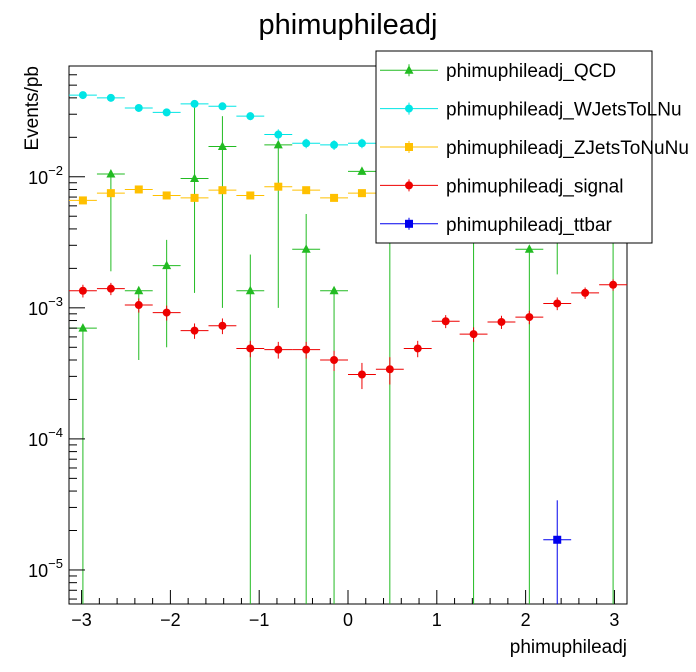 The width and height of the screenshot is (696, 672). I want to click on legend-entry: phimuphileadj_ttbar, so click(496, 225).